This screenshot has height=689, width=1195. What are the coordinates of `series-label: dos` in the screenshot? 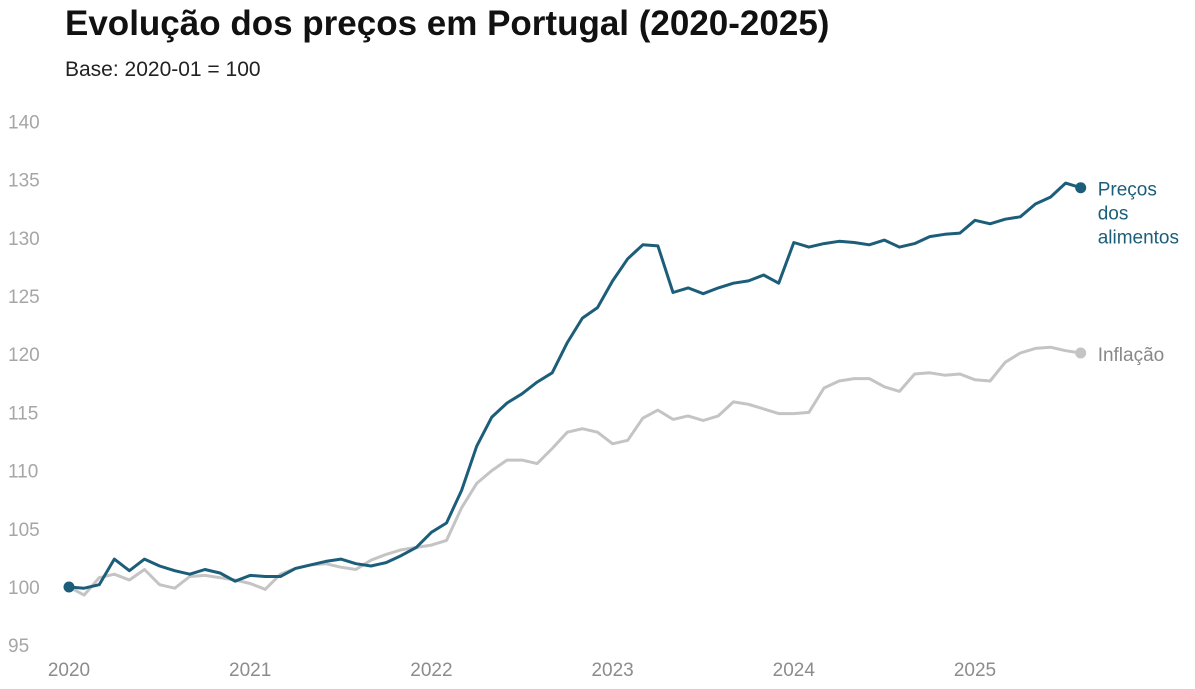 It's located at (1113, 214).